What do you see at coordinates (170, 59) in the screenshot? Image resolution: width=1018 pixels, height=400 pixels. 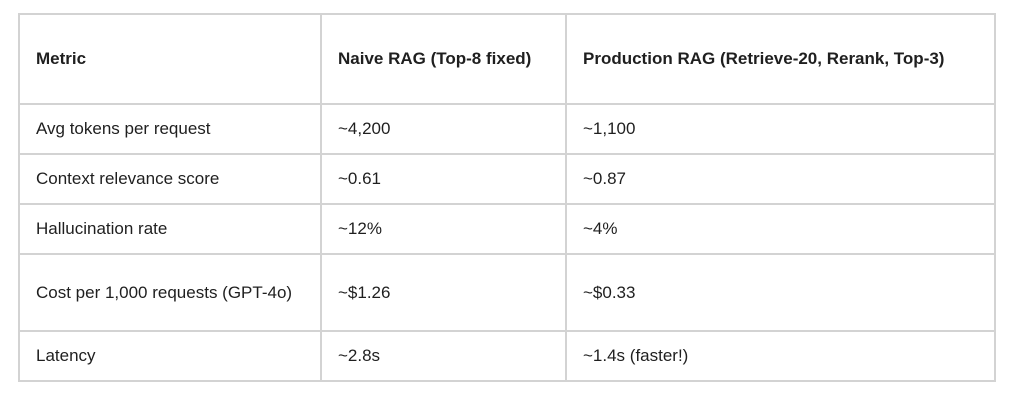 I see `header-cell: Metric` at bounding box center [170, 59].